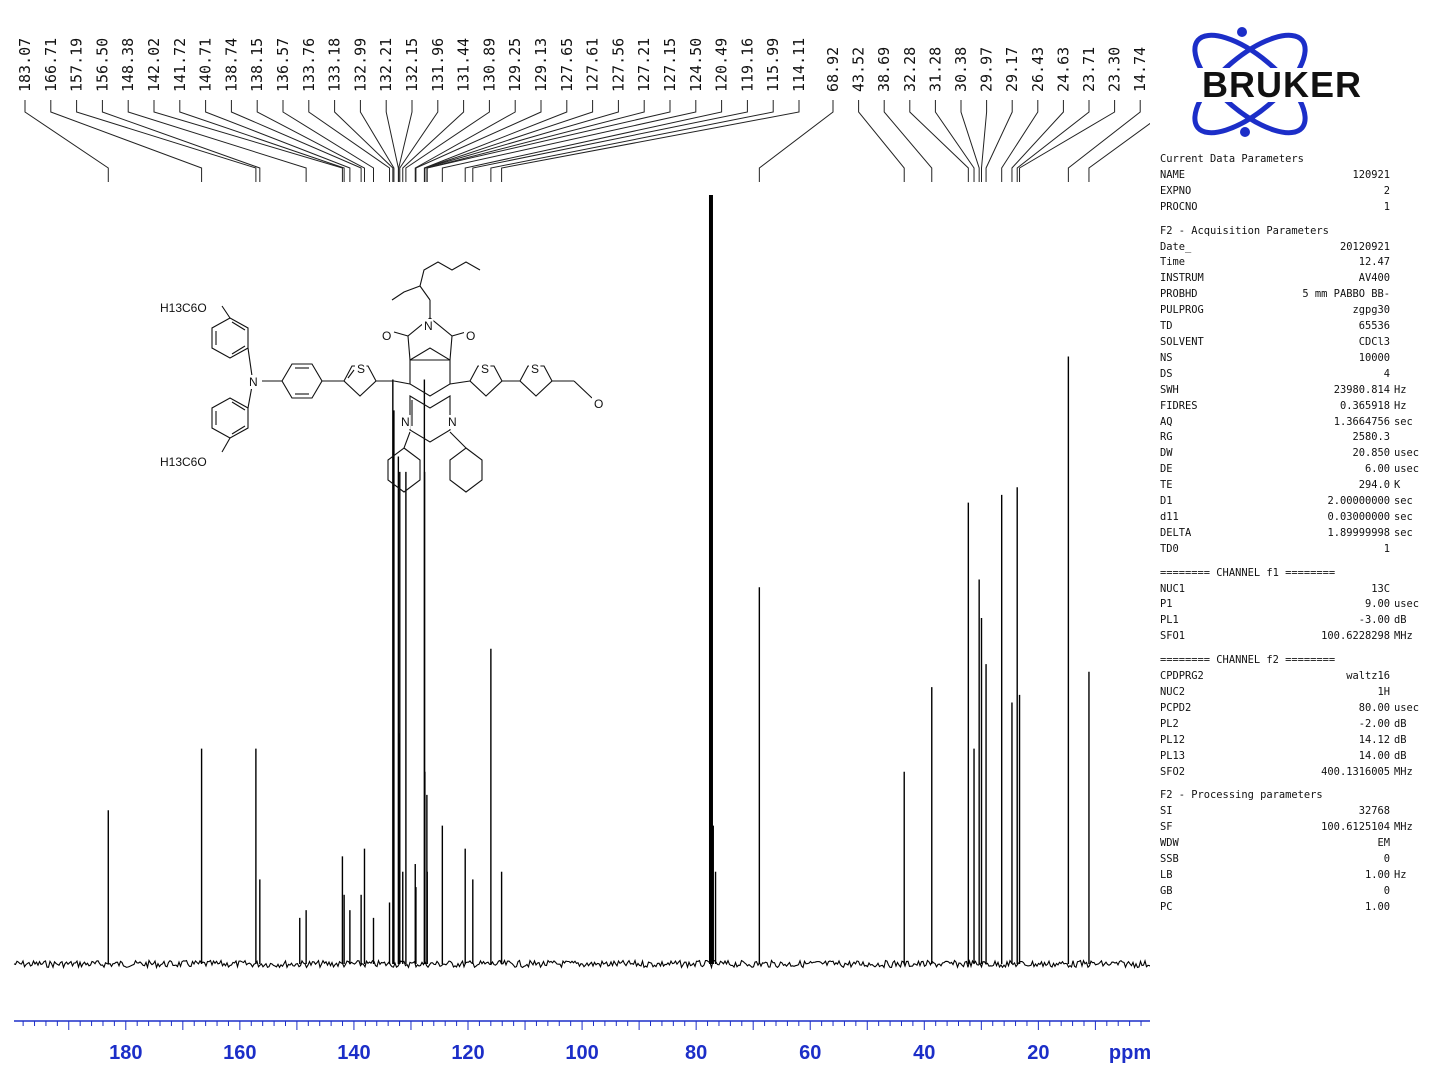  I want to click on param-key: GB, so click(1166, 890).